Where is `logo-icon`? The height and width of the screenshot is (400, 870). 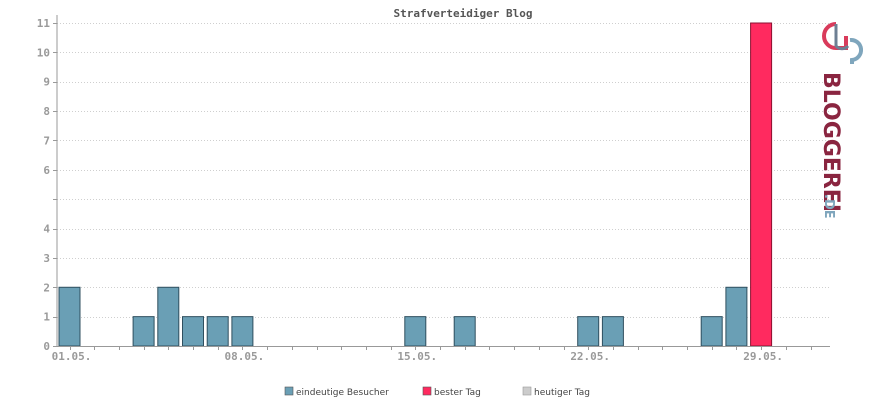
logo-icon is located at coordinates (842, 43).